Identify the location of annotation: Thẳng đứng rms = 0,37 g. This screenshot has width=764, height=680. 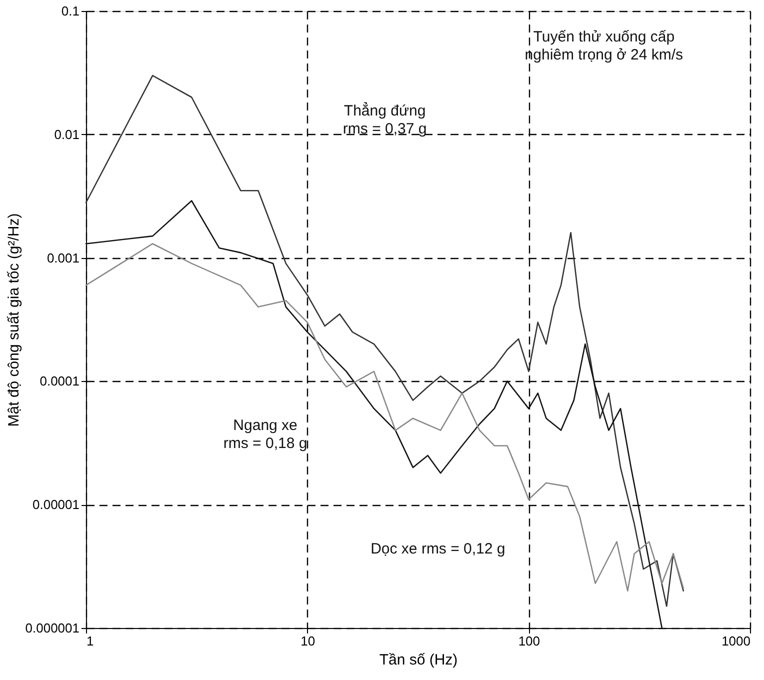
(384, 120).